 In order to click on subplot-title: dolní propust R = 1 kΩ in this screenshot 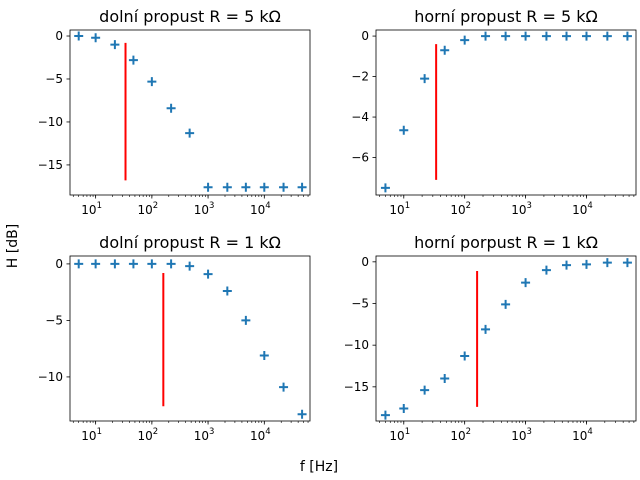, I will do `click(190, 242)`.